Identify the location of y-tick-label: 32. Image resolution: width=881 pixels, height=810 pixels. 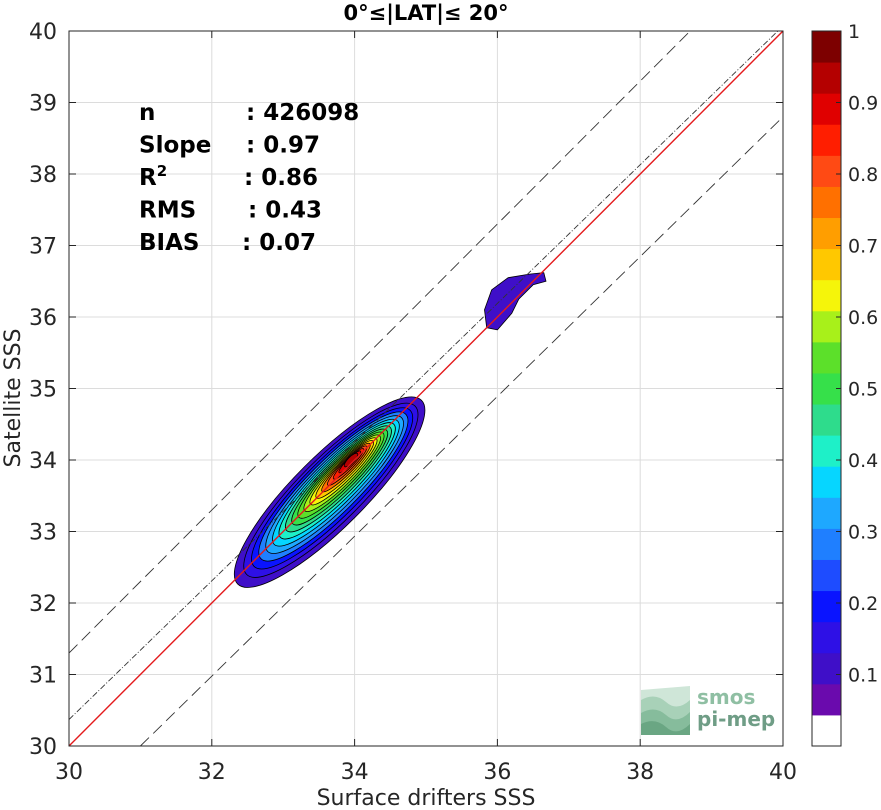
(43, 604).